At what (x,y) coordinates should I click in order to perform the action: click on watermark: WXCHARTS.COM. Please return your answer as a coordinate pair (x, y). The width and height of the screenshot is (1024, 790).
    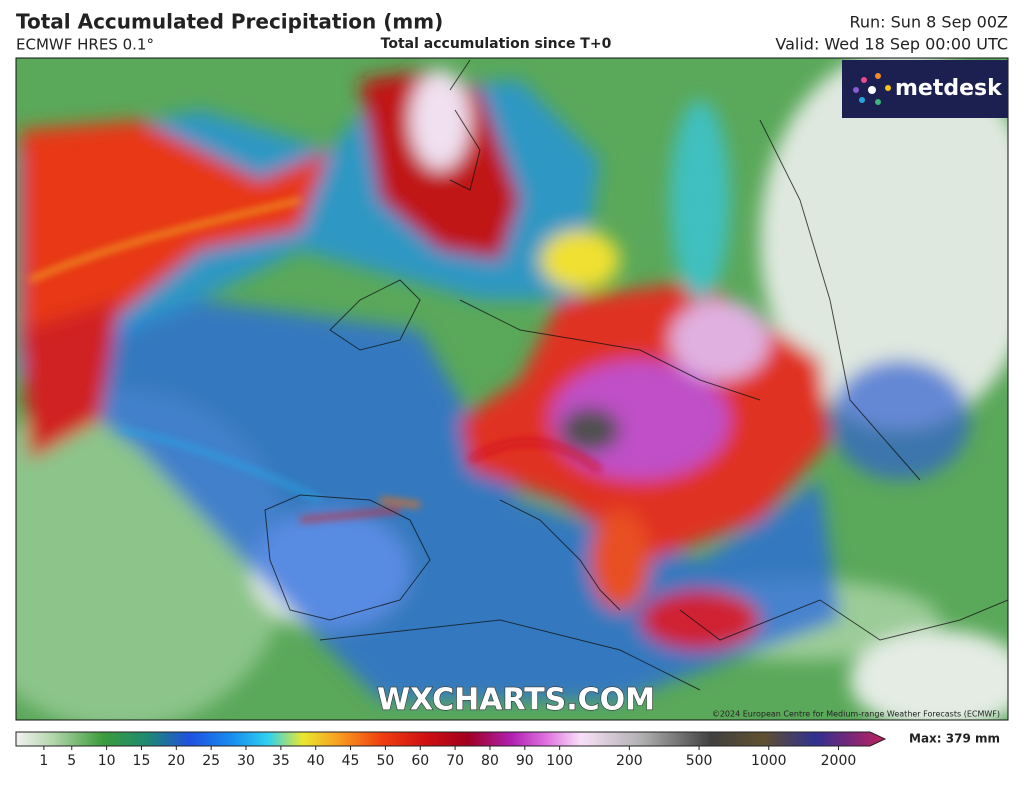
    Looking at the image, I should click on (516, 700).